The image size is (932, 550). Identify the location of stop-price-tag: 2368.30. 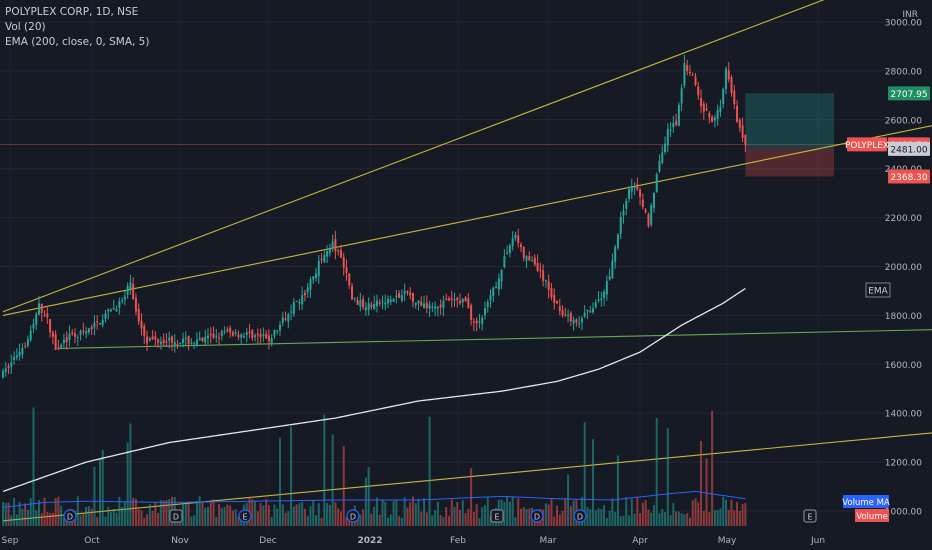
(909, 176).